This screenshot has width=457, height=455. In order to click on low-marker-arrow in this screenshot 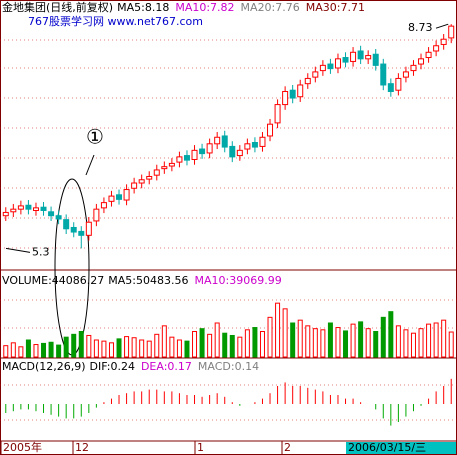, I will do `click(18, 250)`.